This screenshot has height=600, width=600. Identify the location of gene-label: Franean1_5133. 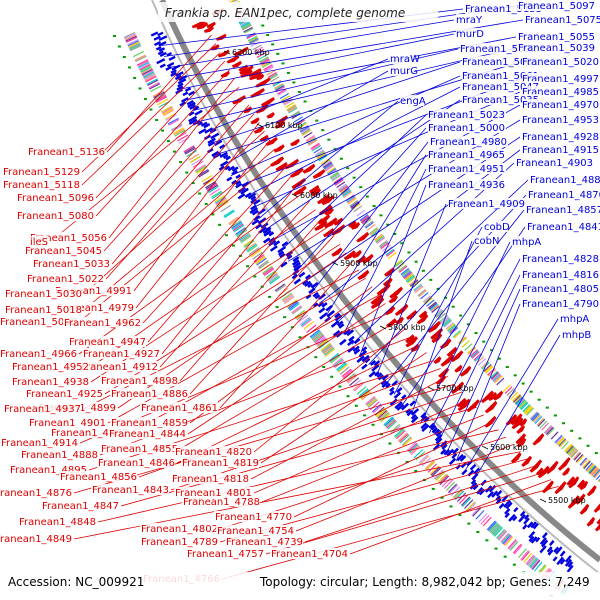
(503, 9).